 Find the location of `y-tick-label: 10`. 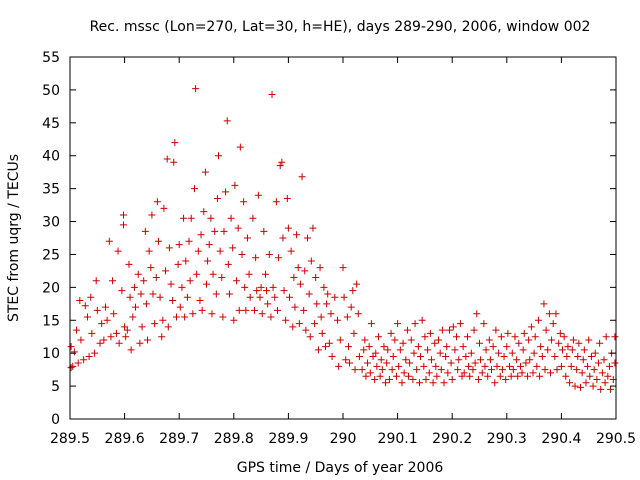

y-tick-label: 10 is located at coordinates (51, 354).